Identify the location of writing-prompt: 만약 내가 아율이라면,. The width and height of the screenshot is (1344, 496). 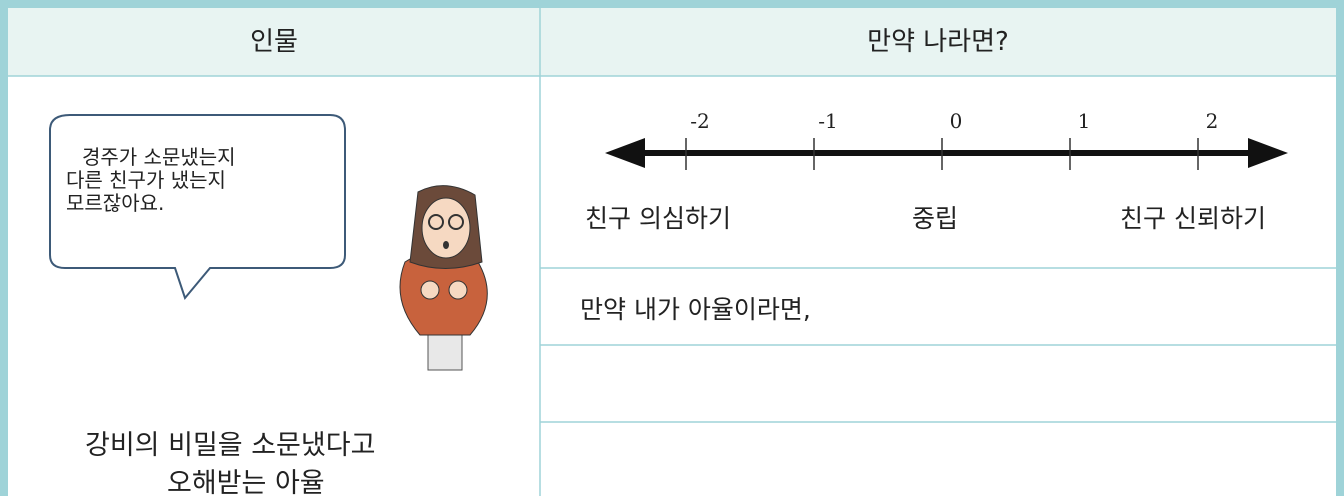
(695, 309).